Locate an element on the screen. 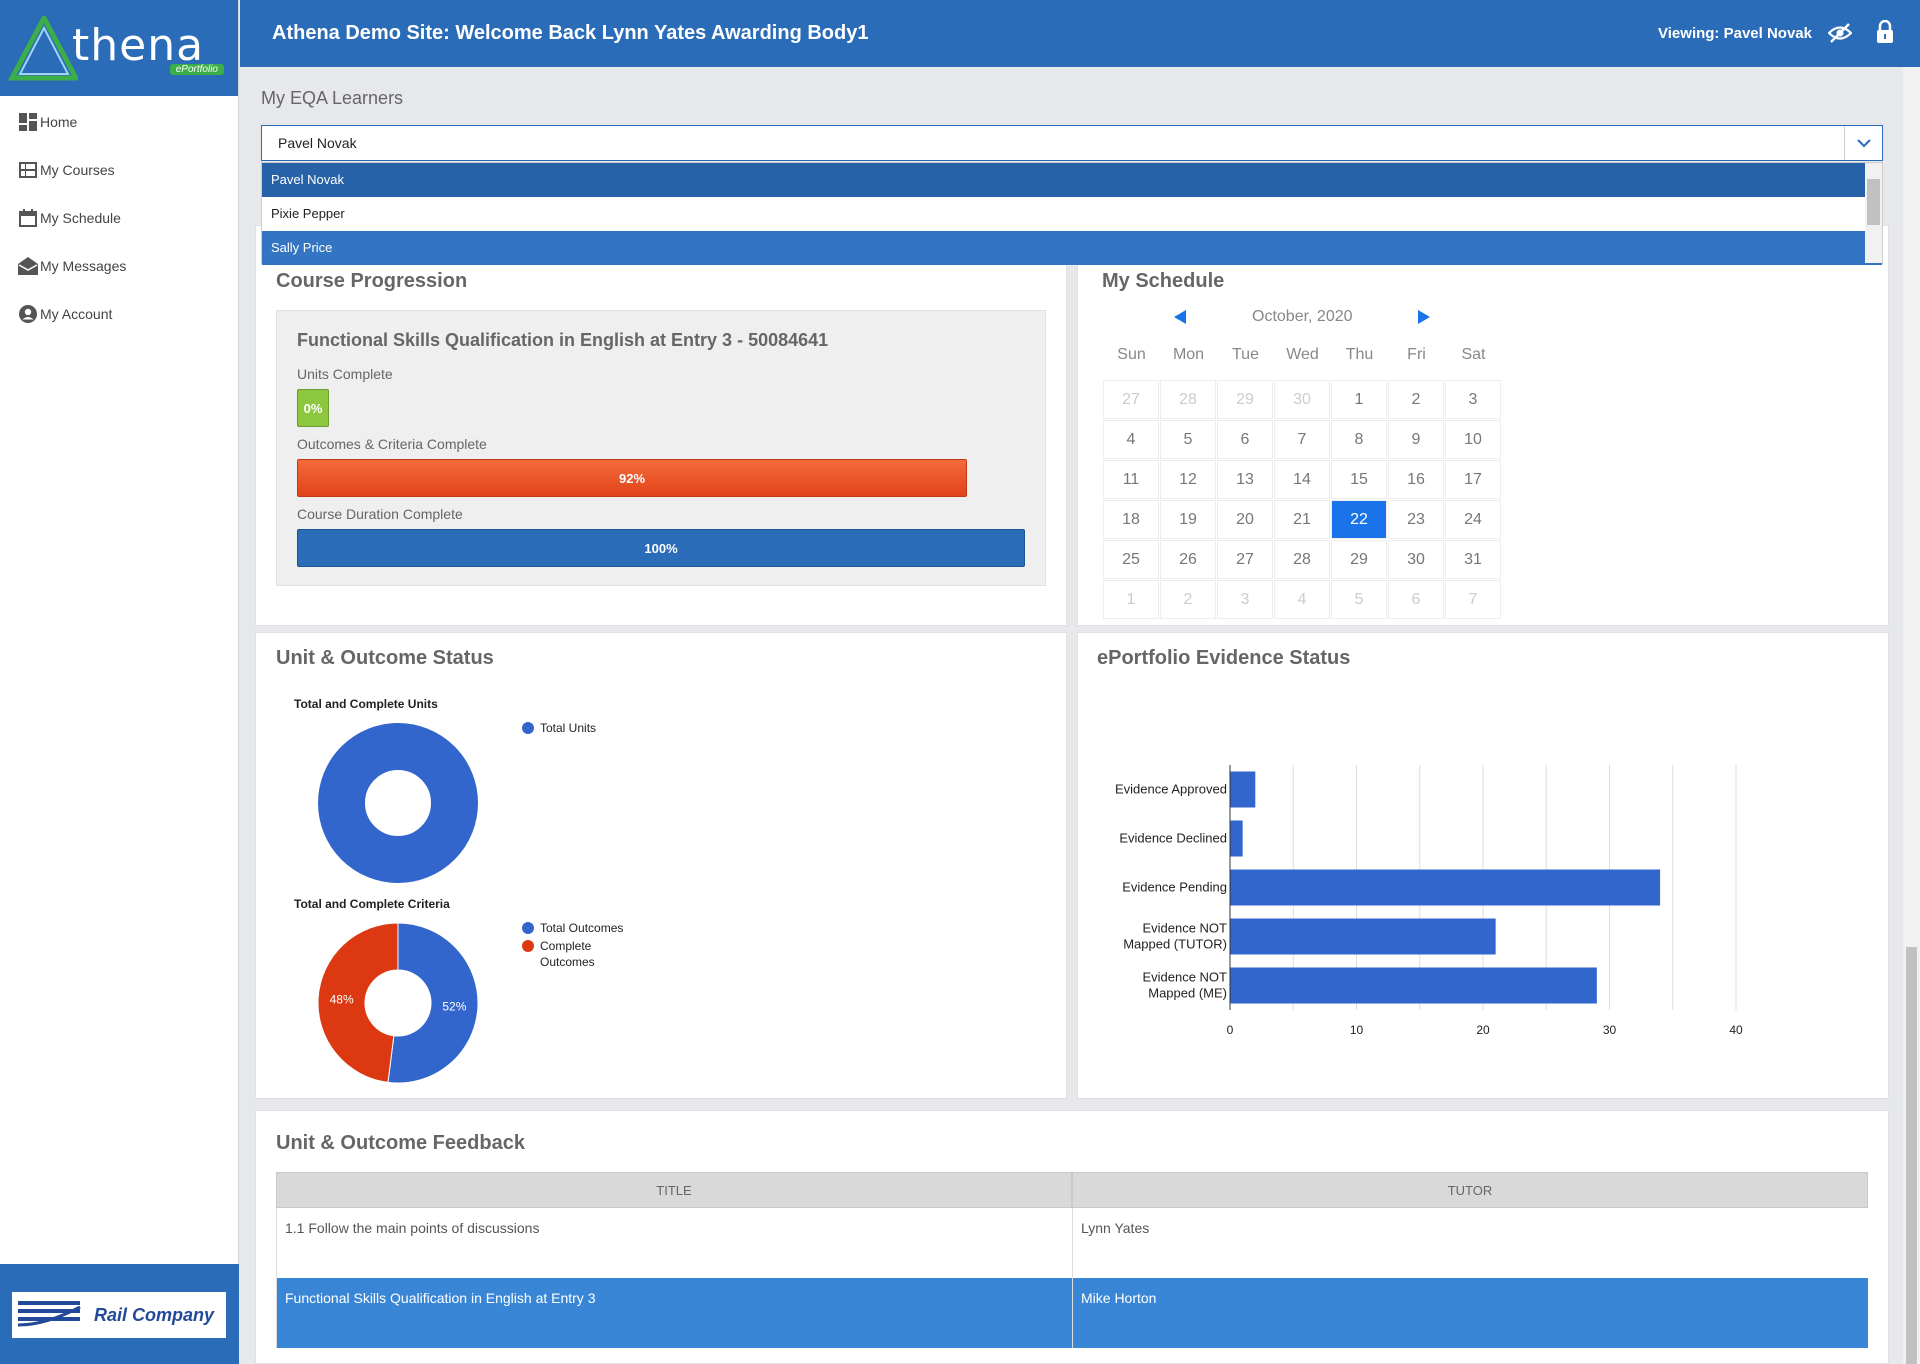  calendar-day: 26 is located at coordinates (1188, 559).